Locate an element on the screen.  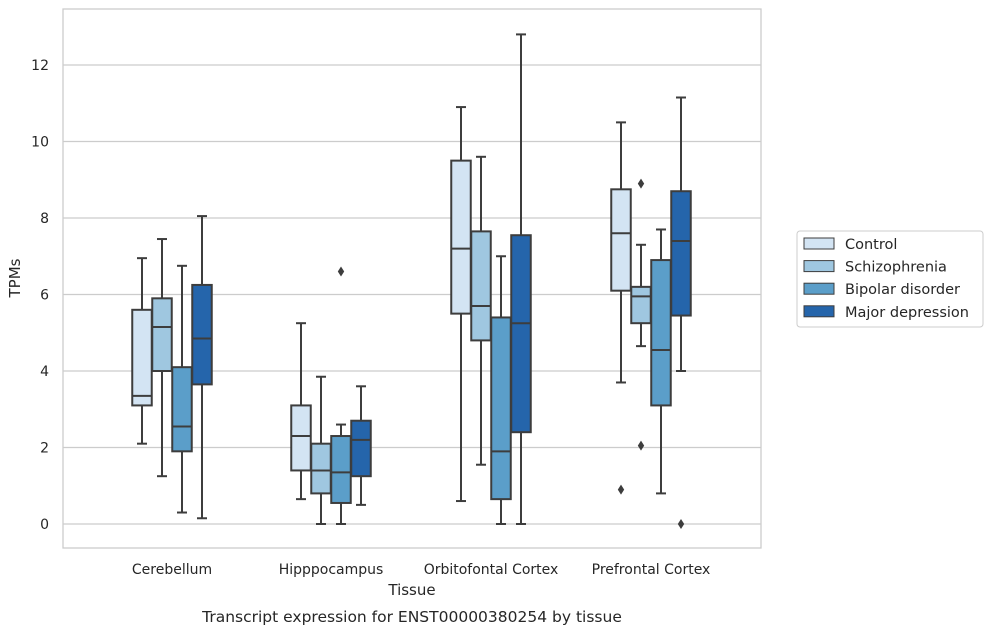
y-tick-label: 0 is located at coordinates (44, 525).